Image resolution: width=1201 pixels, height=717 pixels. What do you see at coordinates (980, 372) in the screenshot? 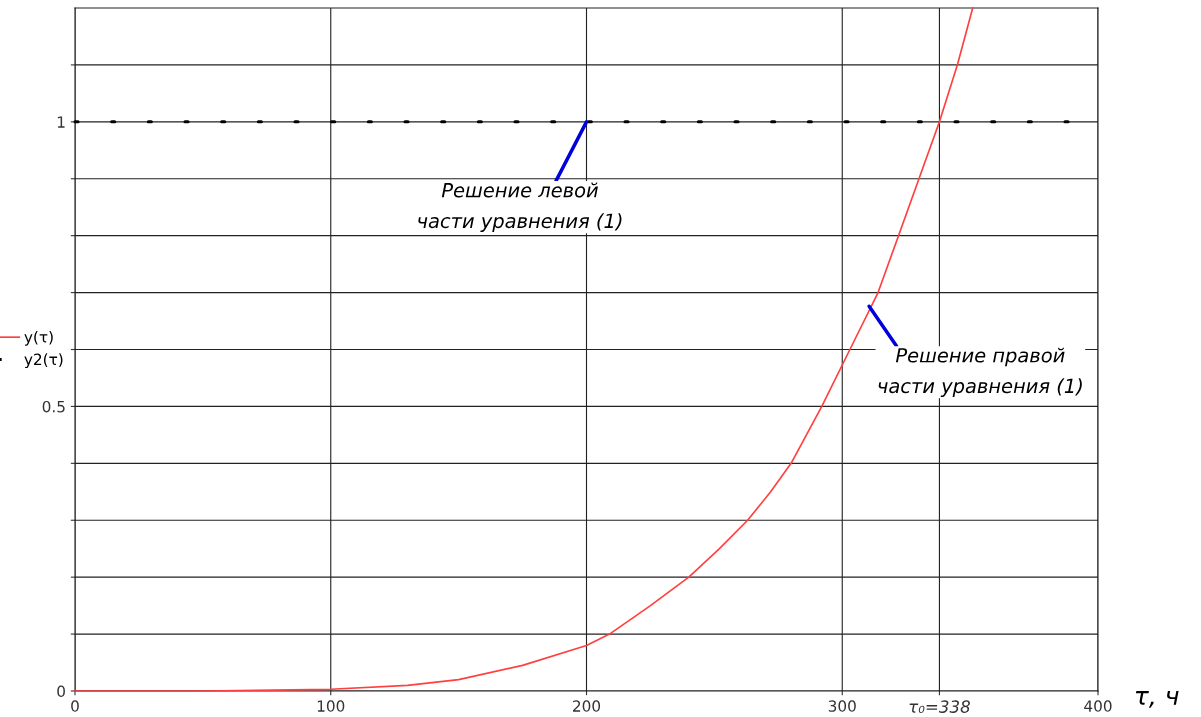
I see `annotation: Решение правой части уравнения (1)` at bounding box center [980, 372].